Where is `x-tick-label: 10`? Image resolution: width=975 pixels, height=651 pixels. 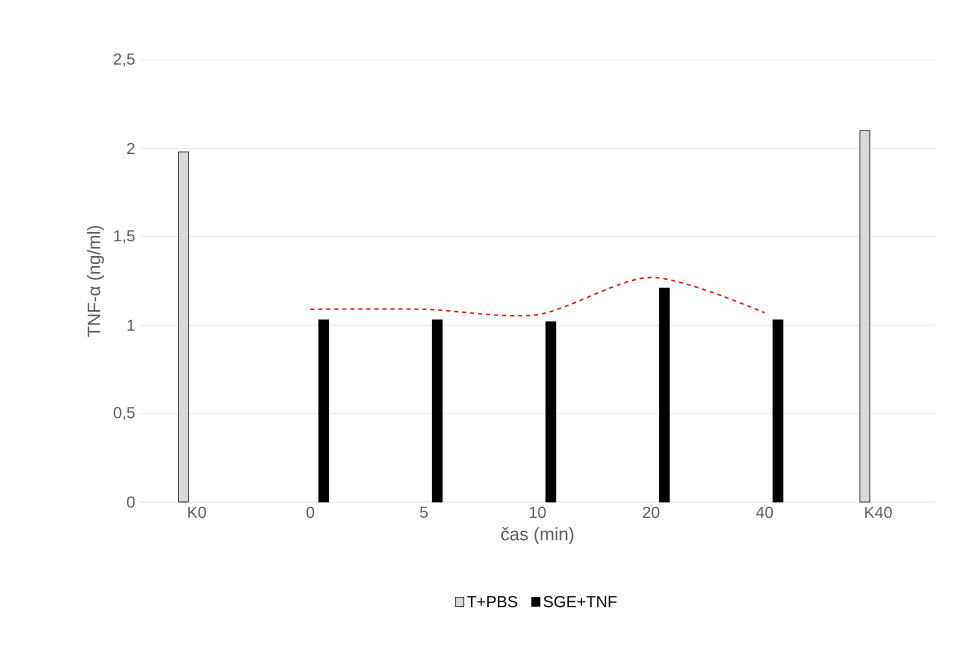 x-tick-label: 10 is located at coordinates (538, 512).